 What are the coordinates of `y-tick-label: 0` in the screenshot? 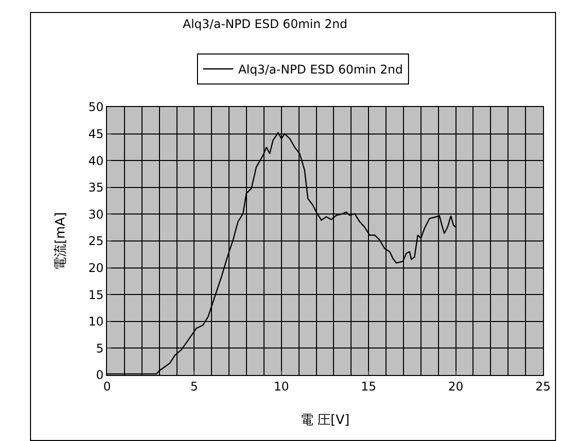 It's located at (100, 375).